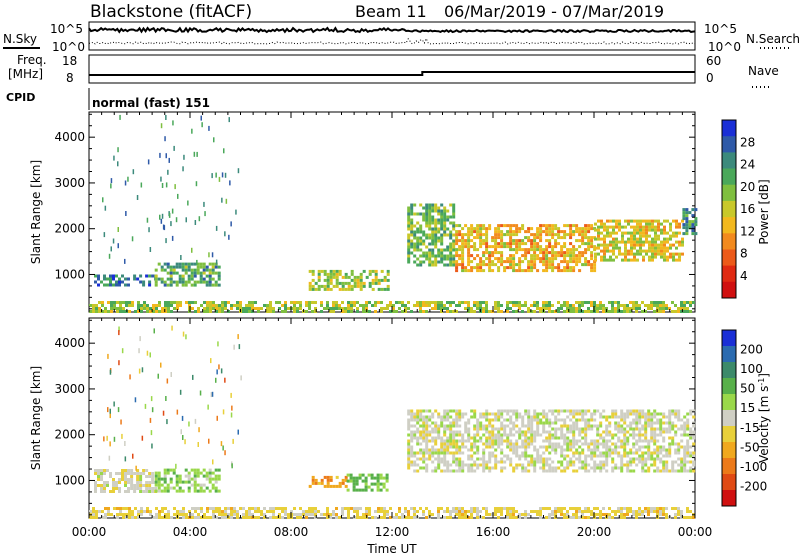 The width and height of the screenshot is (800, 558). What do you see at coordinates (69, 274) in the screenshot?
I see `y-tick-label: 1000` at bounding box center [69, 274].